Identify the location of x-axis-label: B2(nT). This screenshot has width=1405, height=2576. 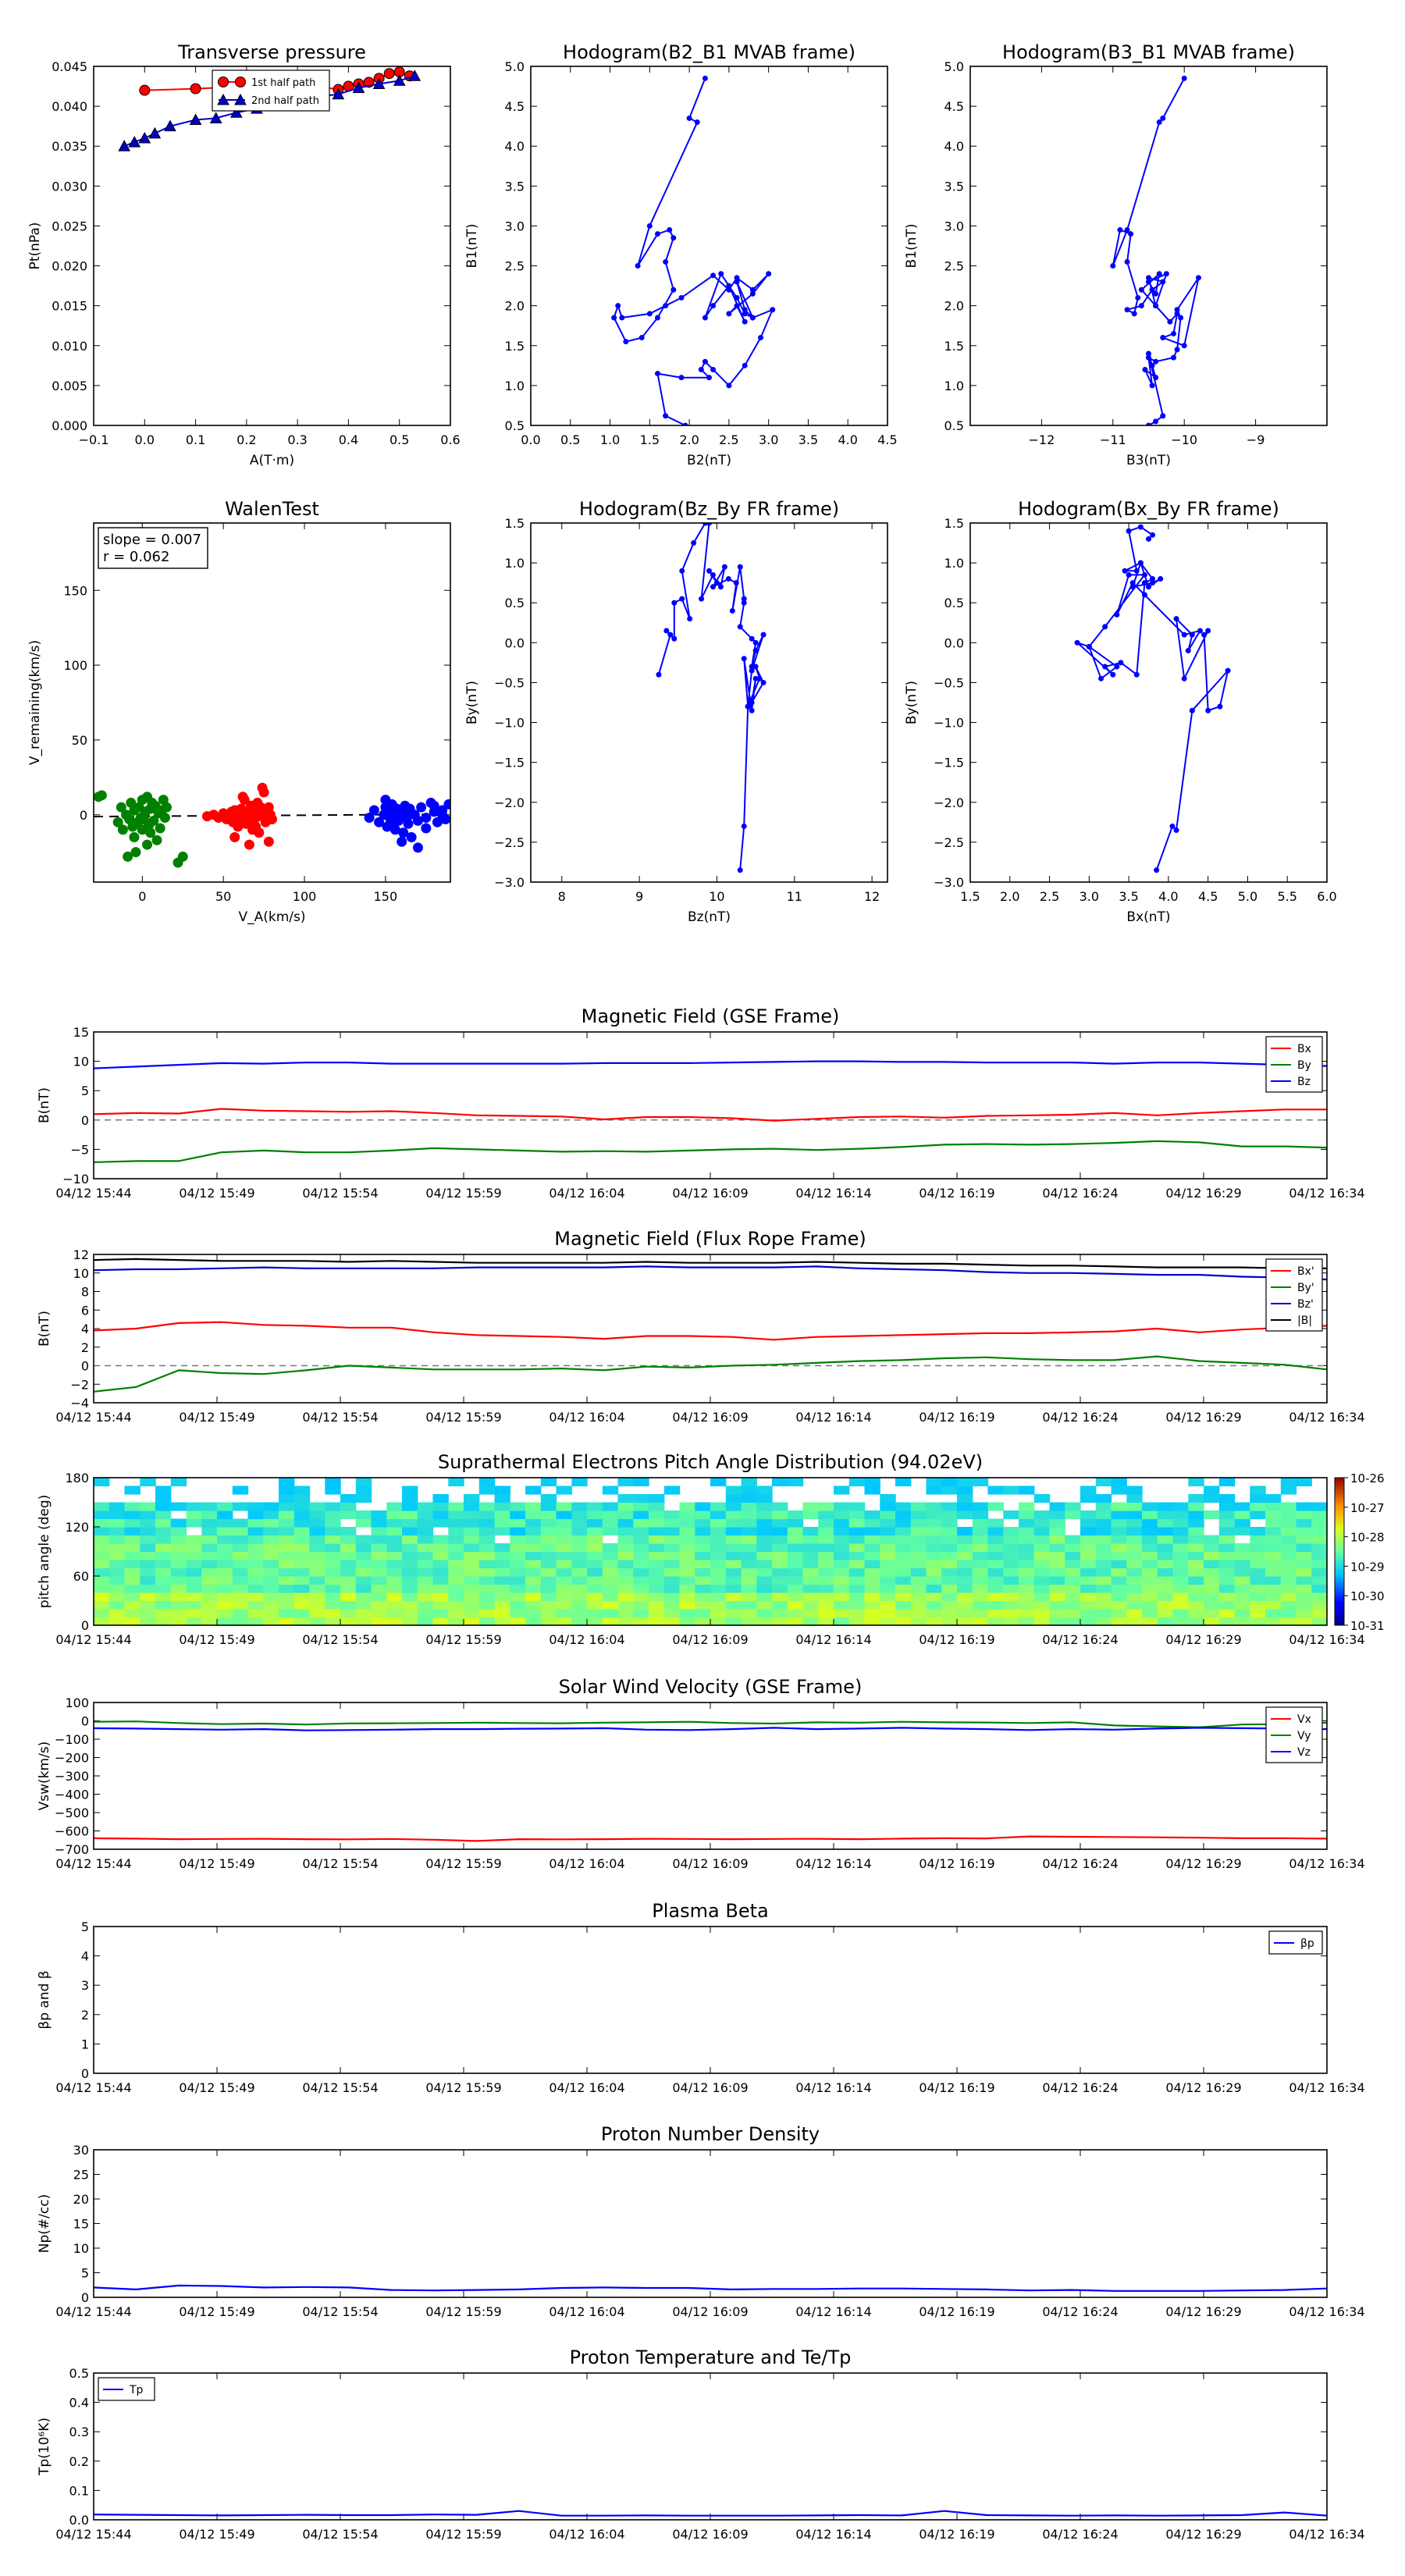
(709, 460).